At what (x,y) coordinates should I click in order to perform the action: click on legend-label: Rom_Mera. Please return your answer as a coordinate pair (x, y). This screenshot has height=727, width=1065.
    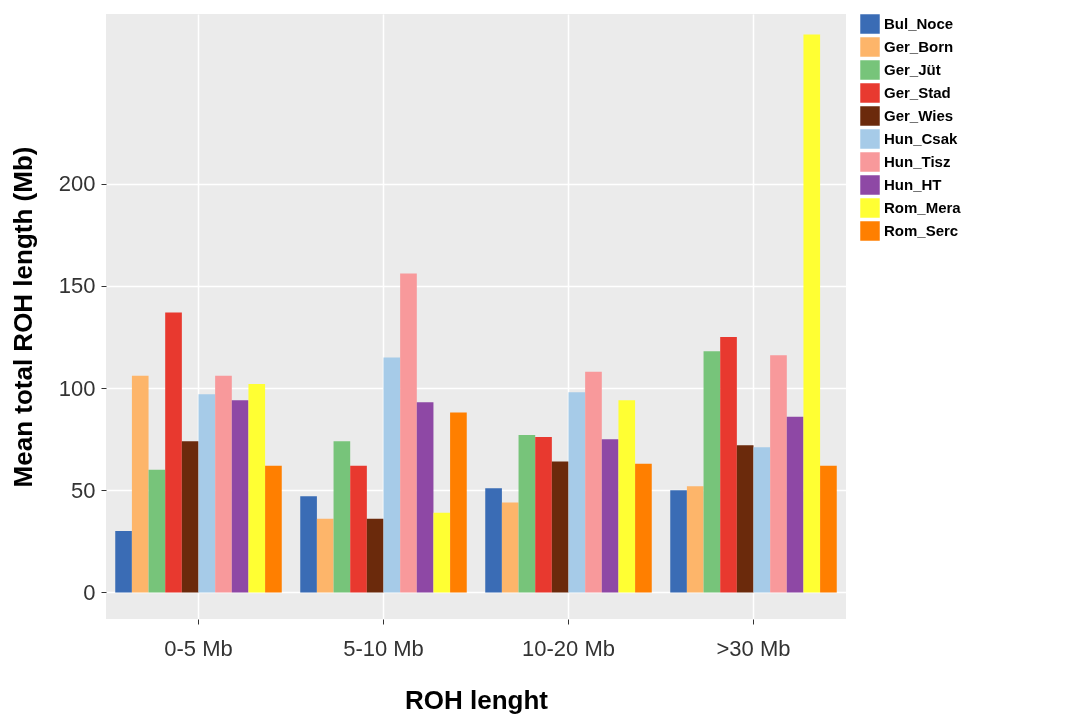
    Looking at the image, I should click on (923, 207).